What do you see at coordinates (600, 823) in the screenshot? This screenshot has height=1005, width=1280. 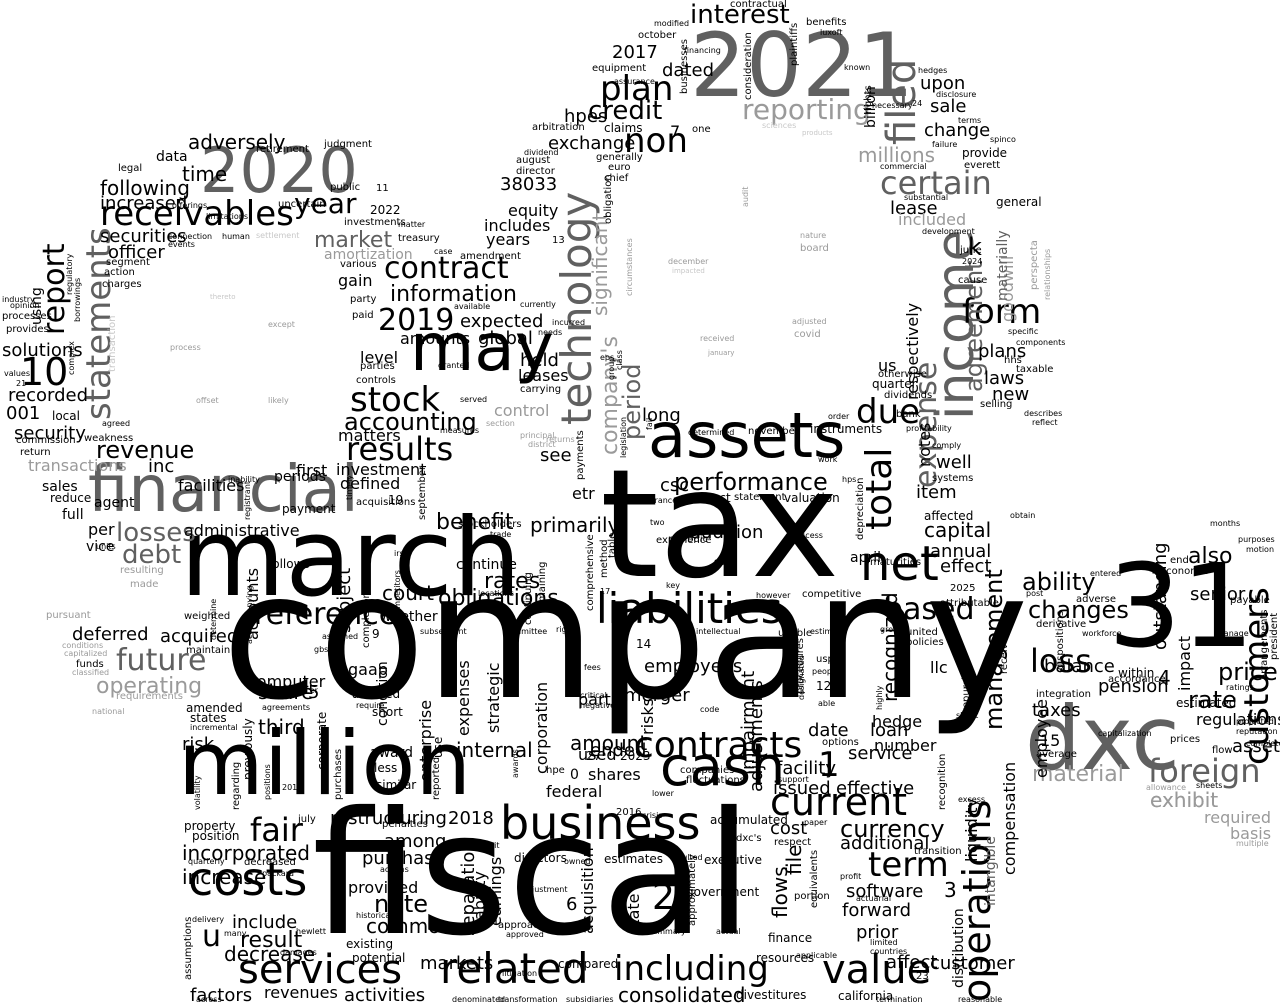 I see `word: business` at bounding box center [600, 823].